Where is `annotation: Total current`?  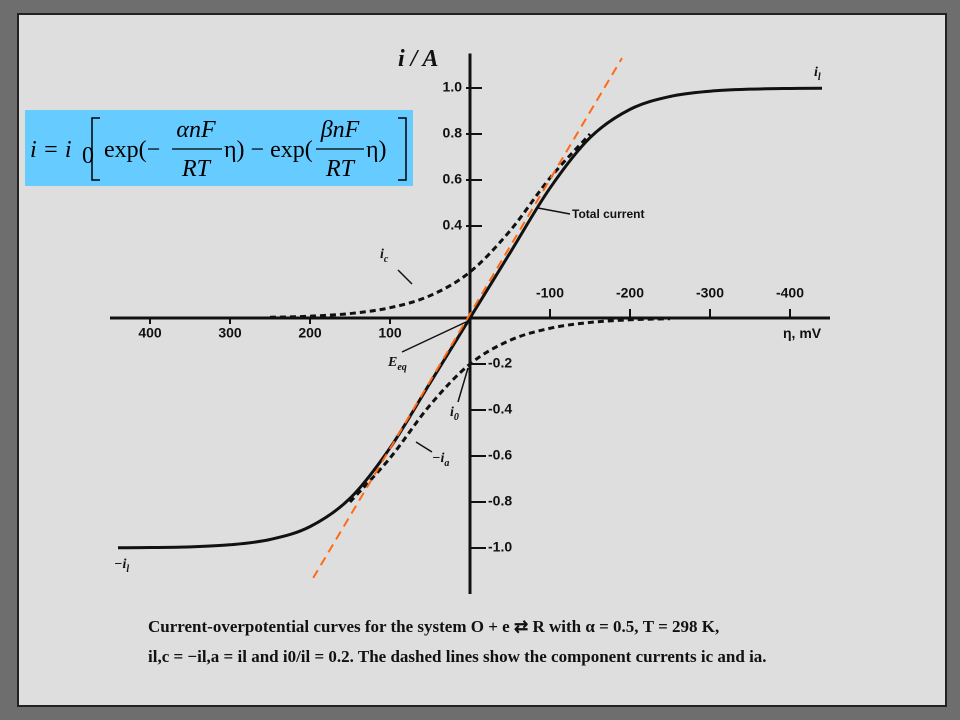
annotation: Total current is located at coordinates (608, 214).